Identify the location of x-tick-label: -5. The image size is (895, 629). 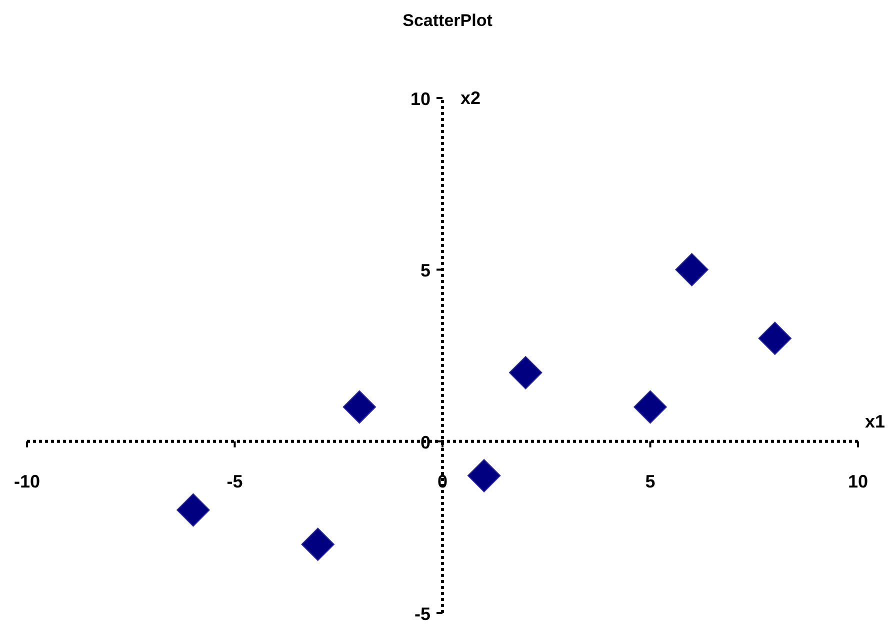
(234, 481).